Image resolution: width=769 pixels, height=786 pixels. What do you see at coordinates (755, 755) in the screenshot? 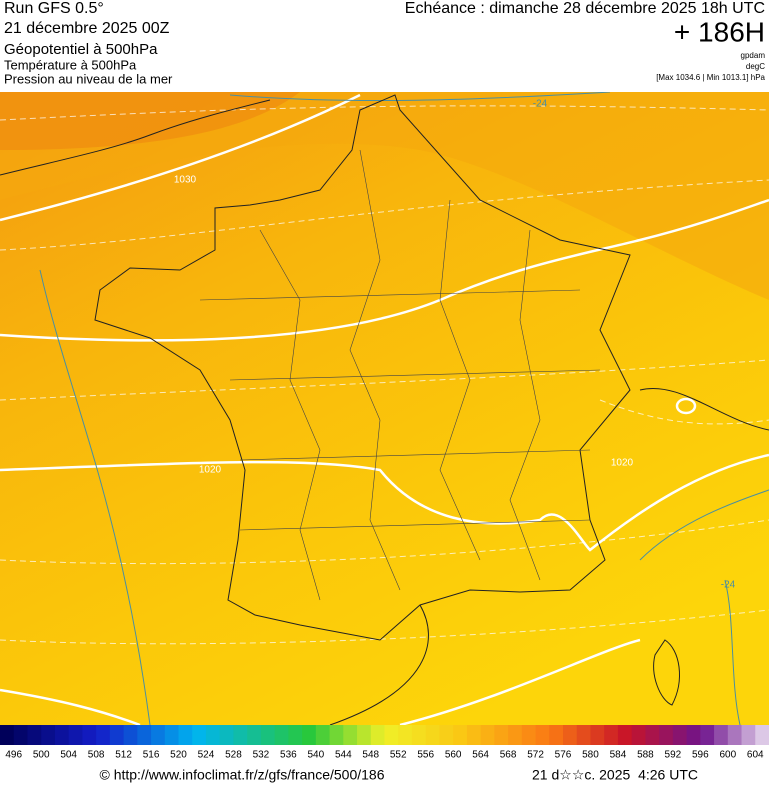
I see `legend-label: 604` at bounding box center [755, 755].